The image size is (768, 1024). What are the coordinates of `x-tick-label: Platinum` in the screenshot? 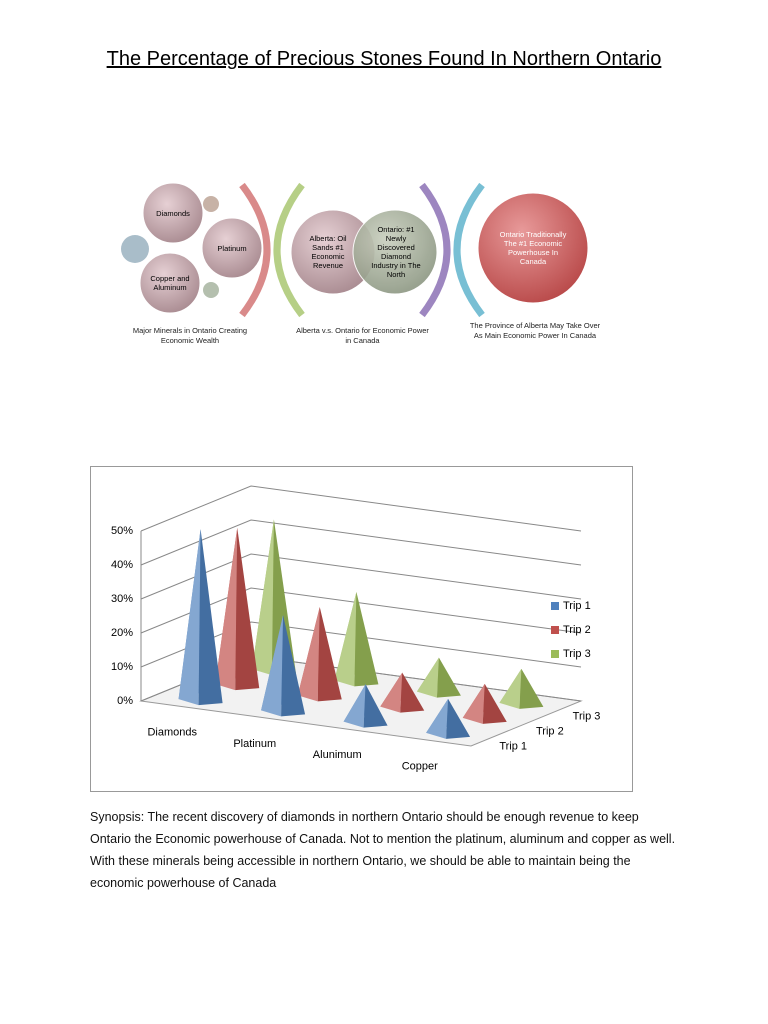 It's located at (254, 744).